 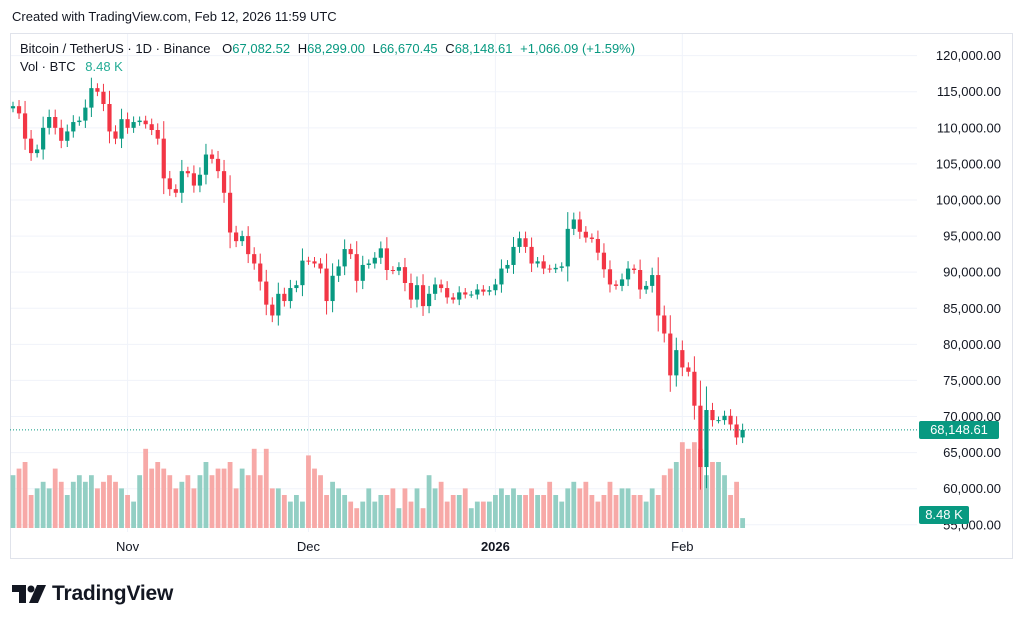 What do you see at coordinates (968, 163) in the screenshot?
I see `price-tick-label: 105,000.00` at bounding box center [968, 163].